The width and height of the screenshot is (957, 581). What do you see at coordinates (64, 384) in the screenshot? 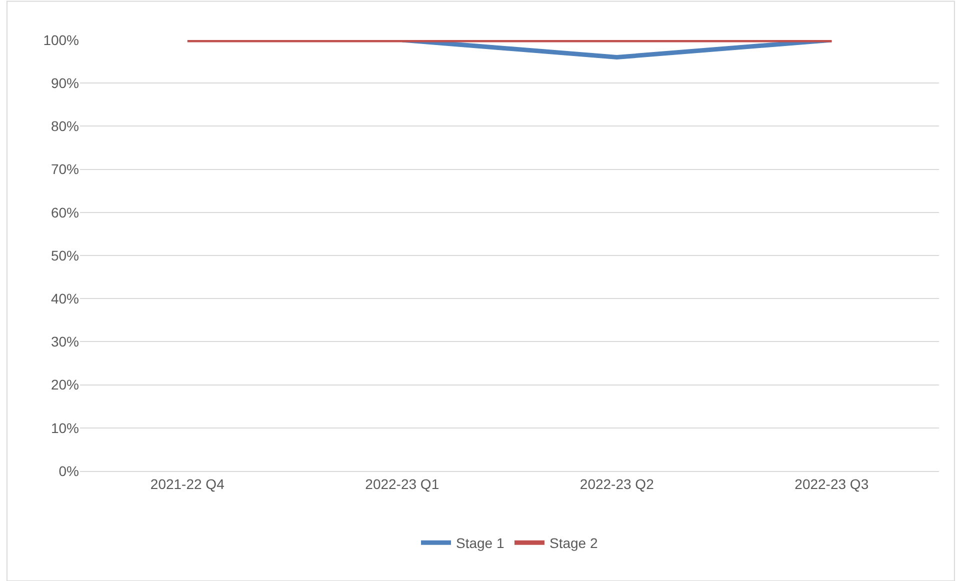
I see `y-tick-label: 20%` at bounding box center [64, 384].